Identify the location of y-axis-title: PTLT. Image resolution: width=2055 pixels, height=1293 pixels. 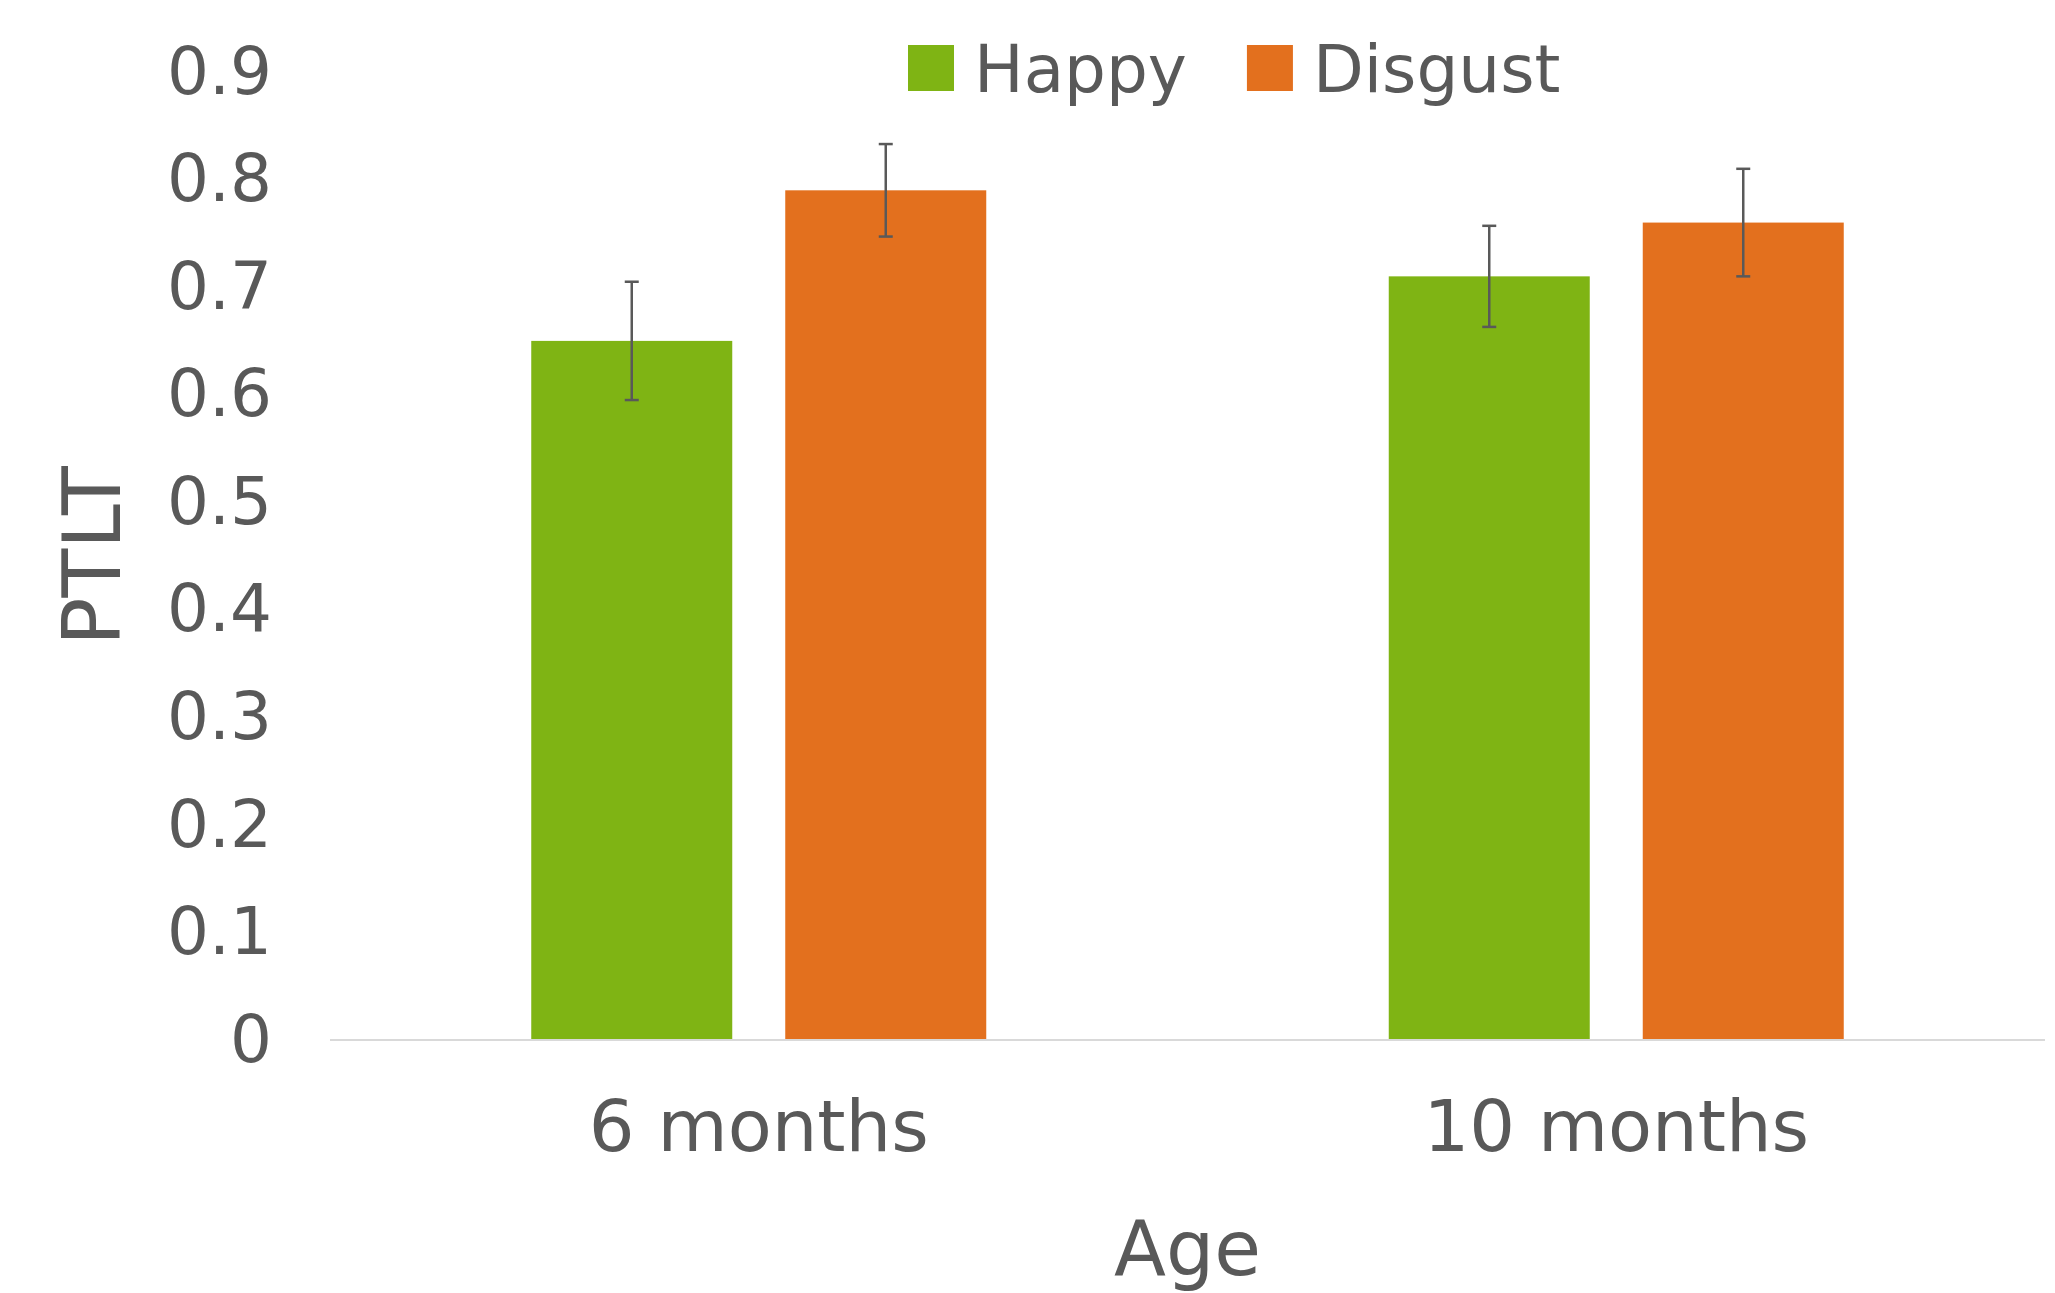
(92, 555).